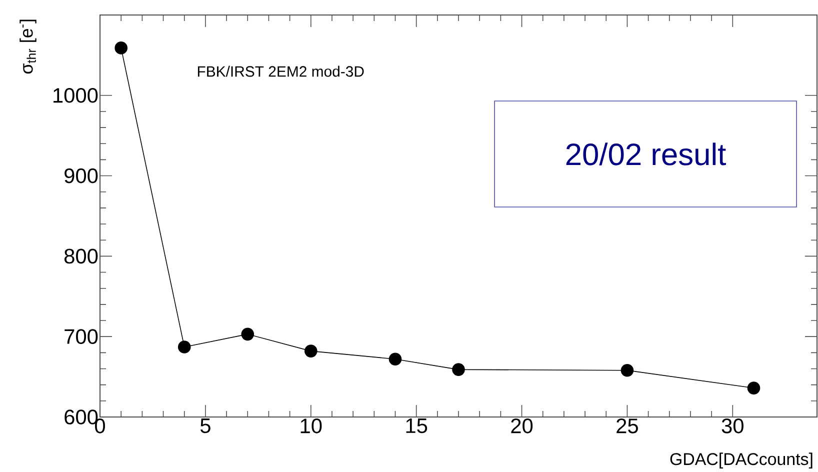  What do you see at coordinates (81, 336) in the screenshot?
I see `y-tick-label: 700` at bounding box center [81, 336].